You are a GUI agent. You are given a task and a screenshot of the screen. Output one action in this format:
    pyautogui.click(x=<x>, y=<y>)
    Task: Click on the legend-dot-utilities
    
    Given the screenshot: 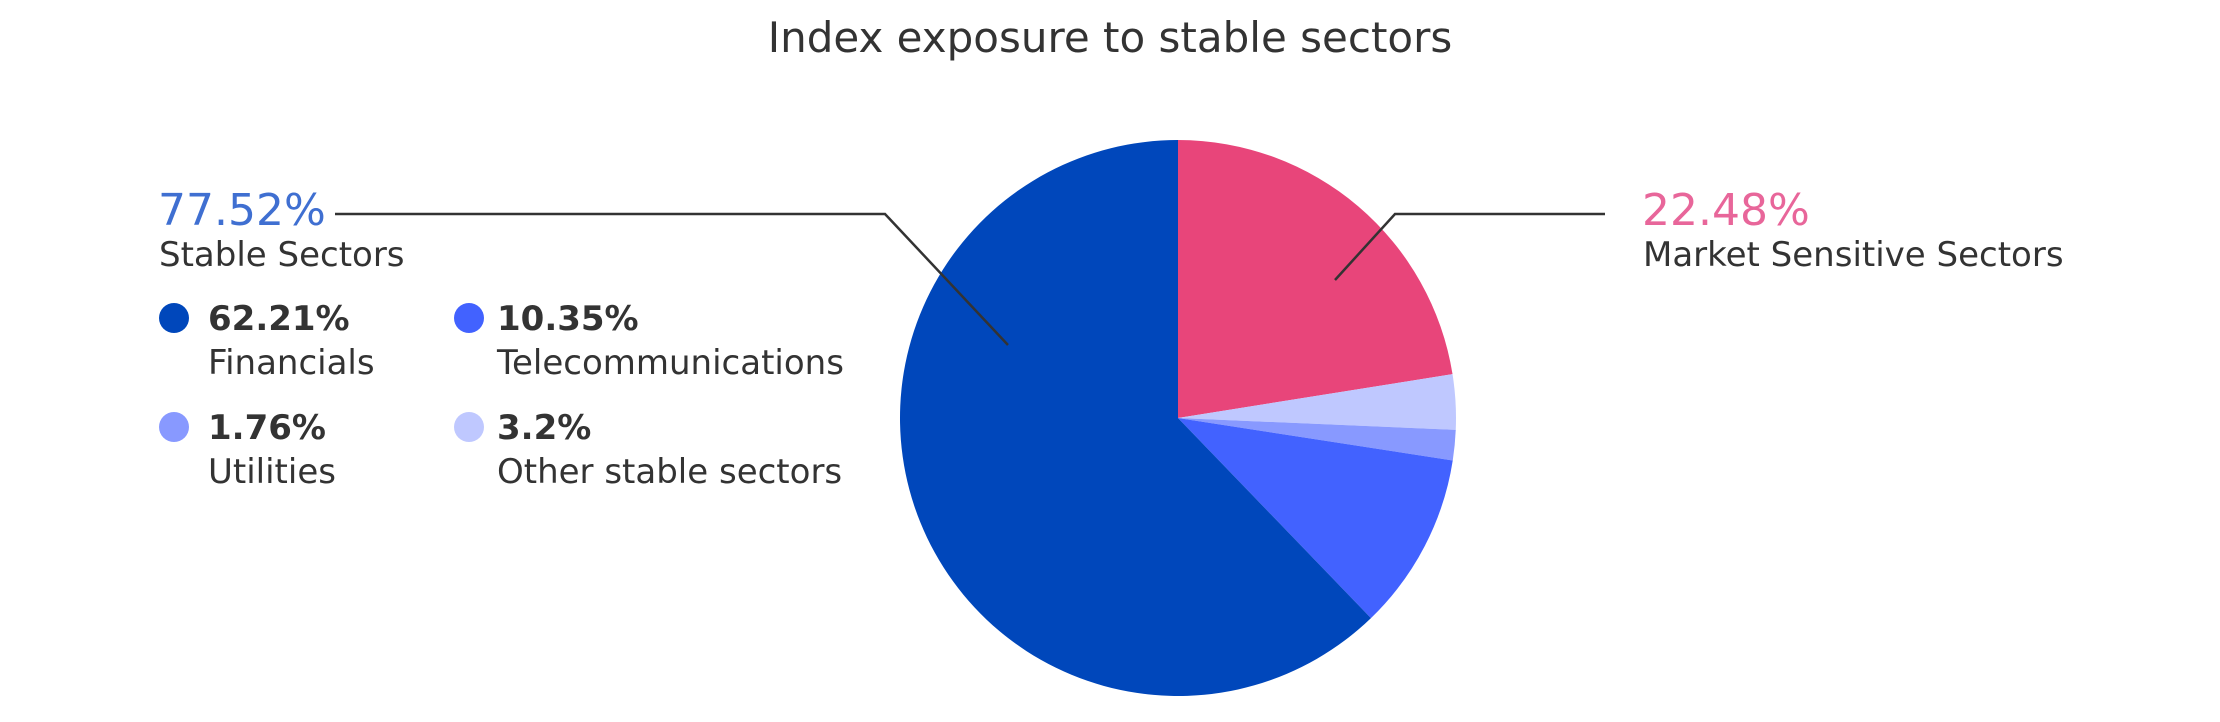 What is the action you would take?
    pyautogui.click(x=174, y=427)
    